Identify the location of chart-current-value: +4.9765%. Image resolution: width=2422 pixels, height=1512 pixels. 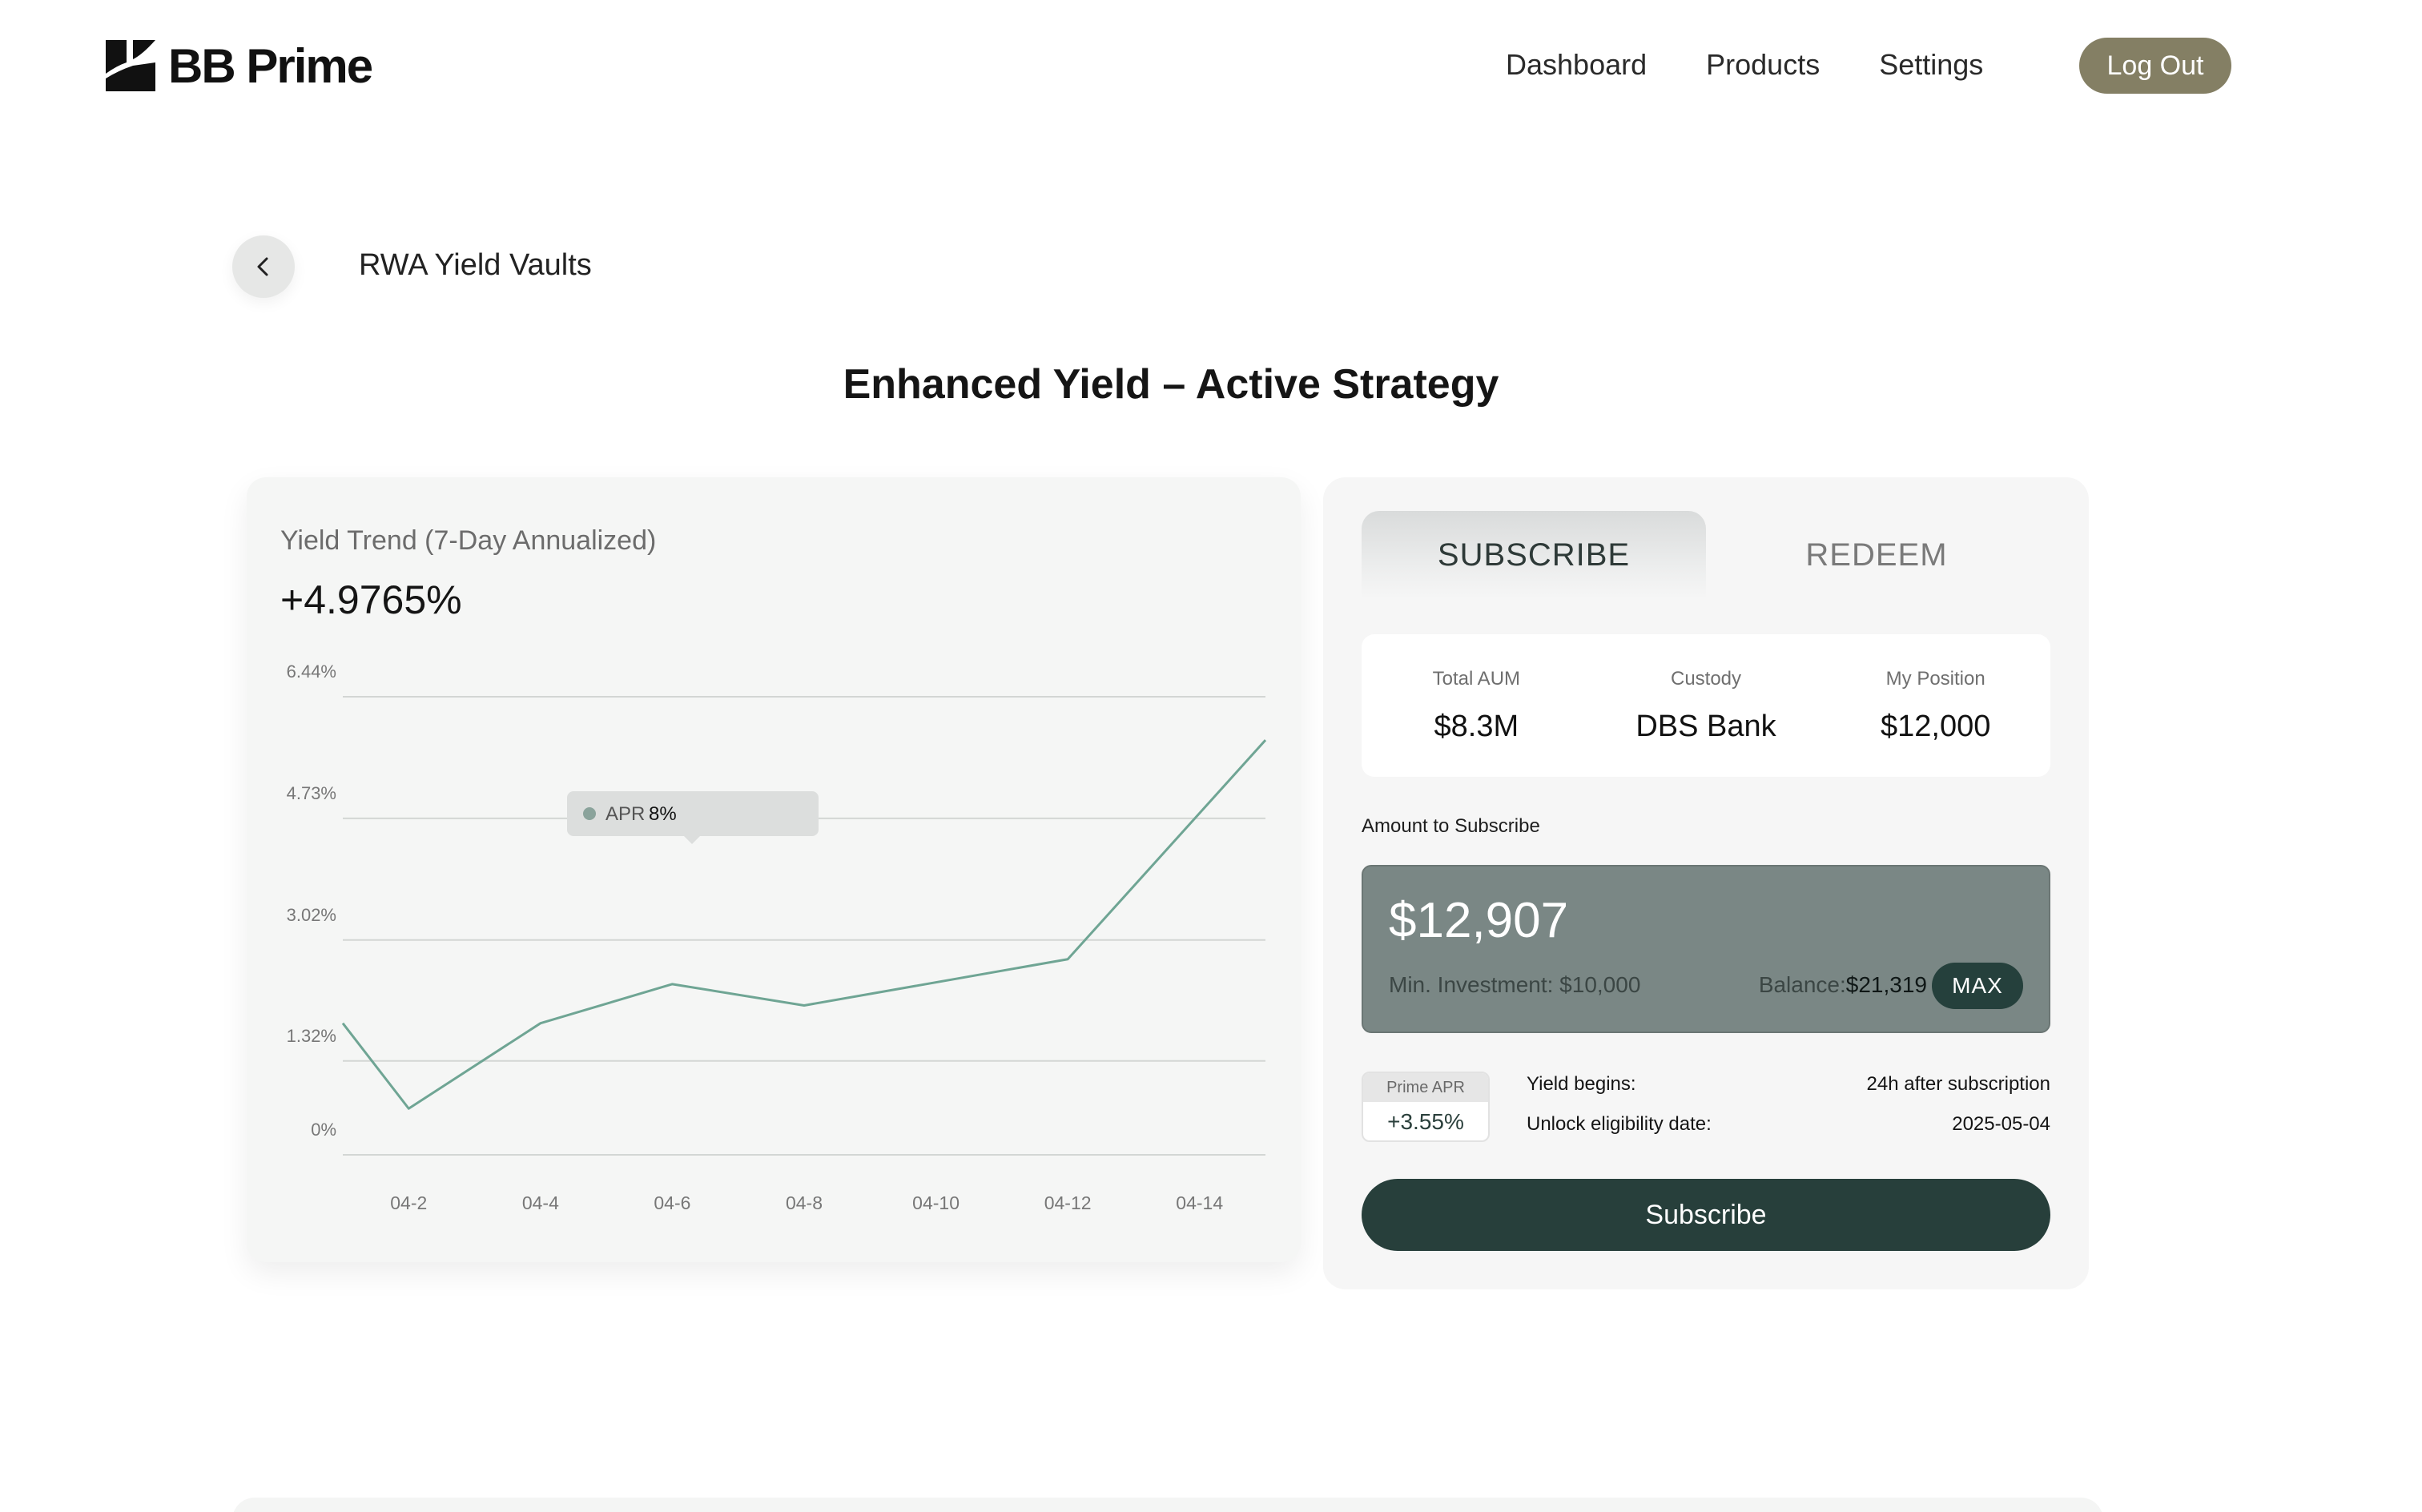
(371, 599).